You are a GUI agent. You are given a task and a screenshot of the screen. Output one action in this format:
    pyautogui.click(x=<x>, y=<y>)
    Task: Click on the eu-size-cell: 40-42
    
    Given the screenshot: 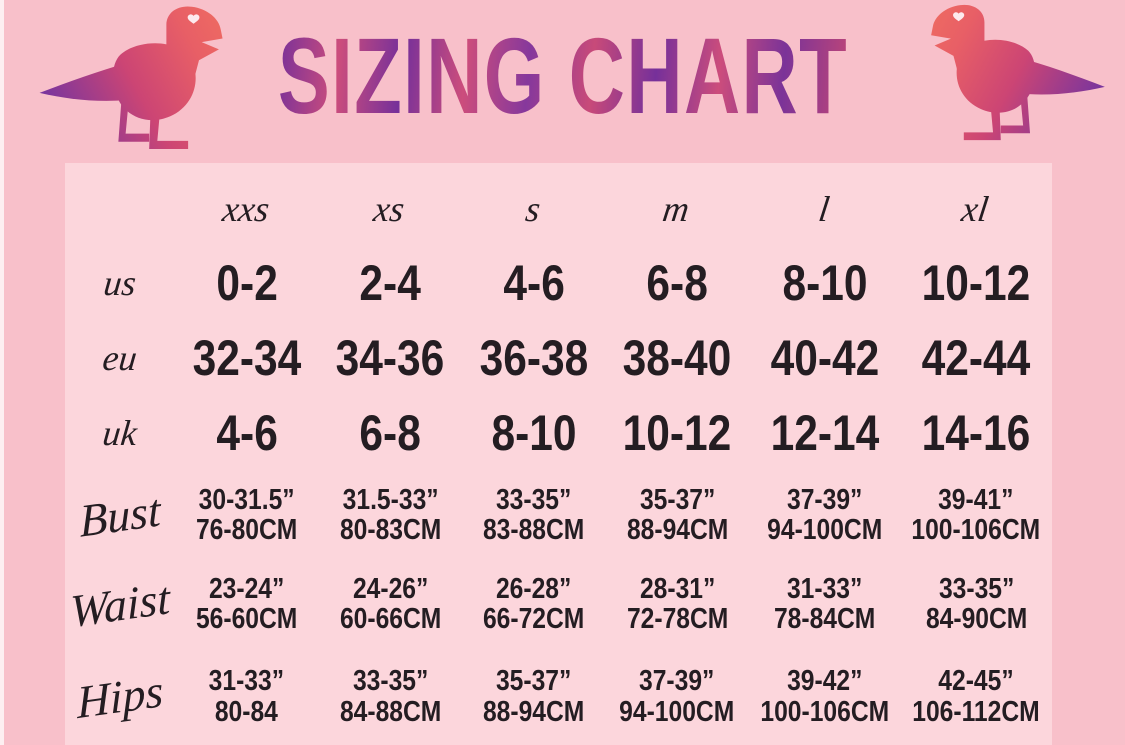 What is the action you would take?
    pyautogui.click(x=825, y=357)
    